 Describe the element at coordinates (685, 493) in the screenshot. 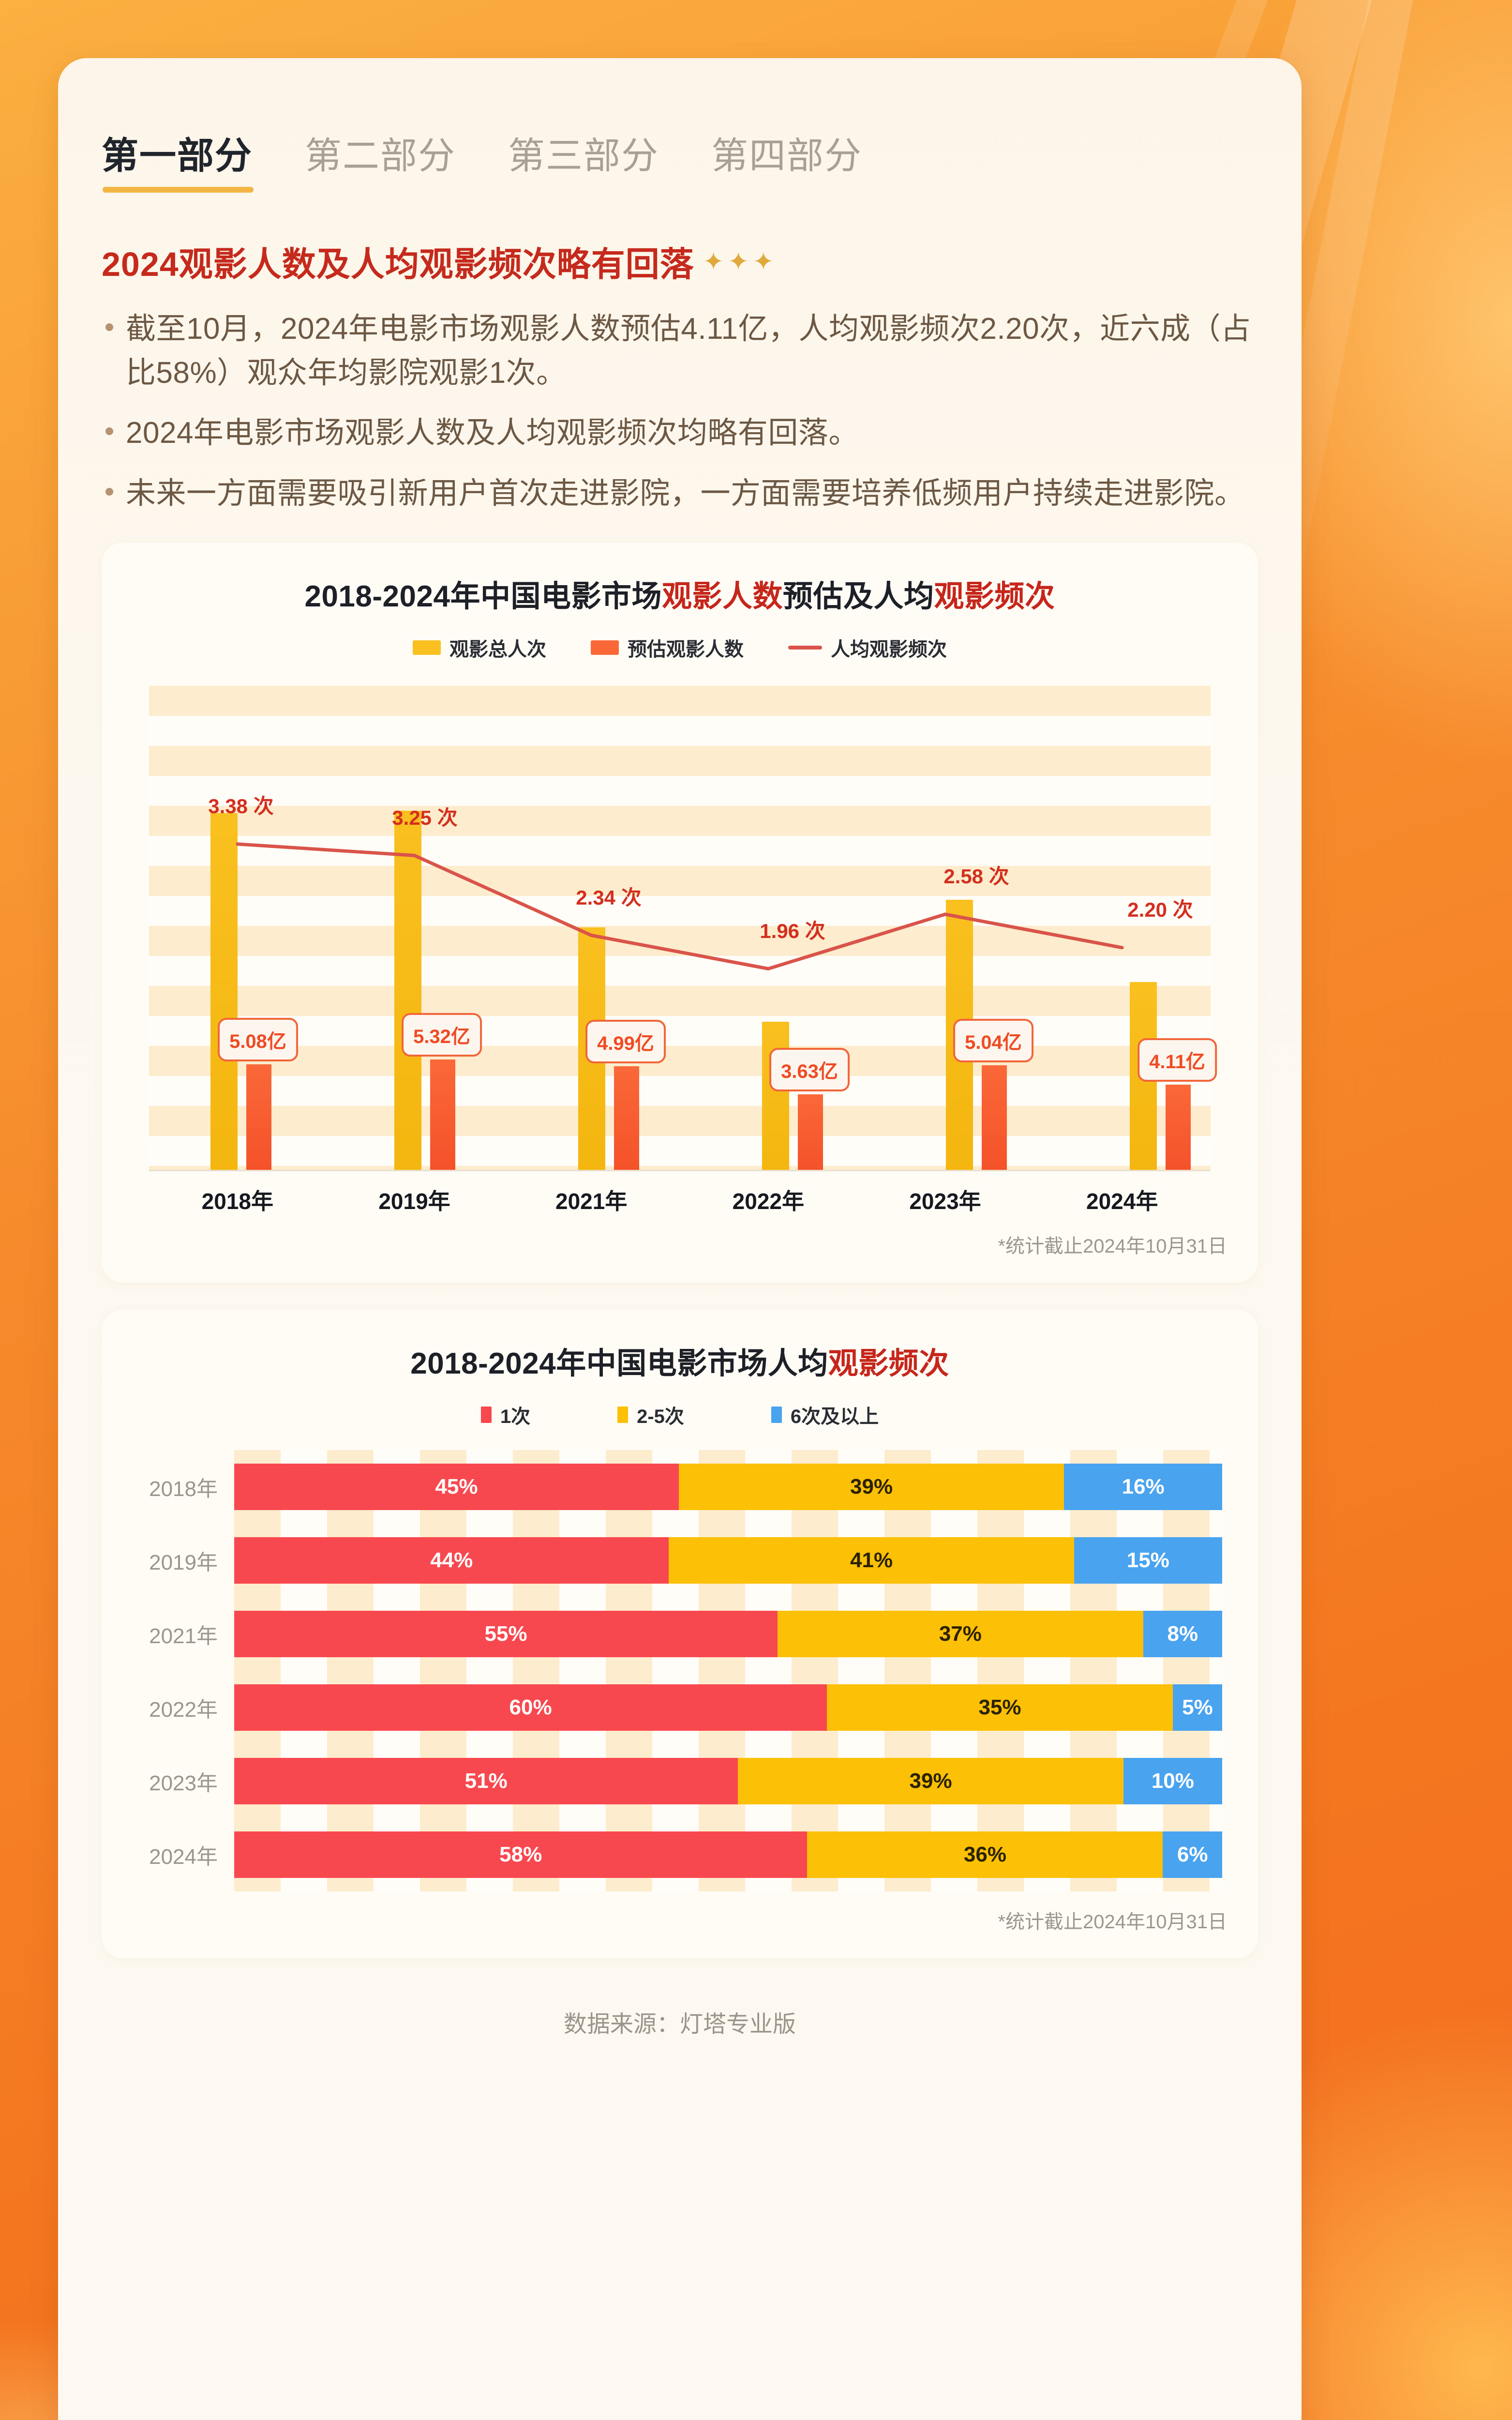

I see `bullet-text: 未来一方面需要吸引新用户首次走进影院，一方面需要培养低频用户持续走进影院。` at that location.